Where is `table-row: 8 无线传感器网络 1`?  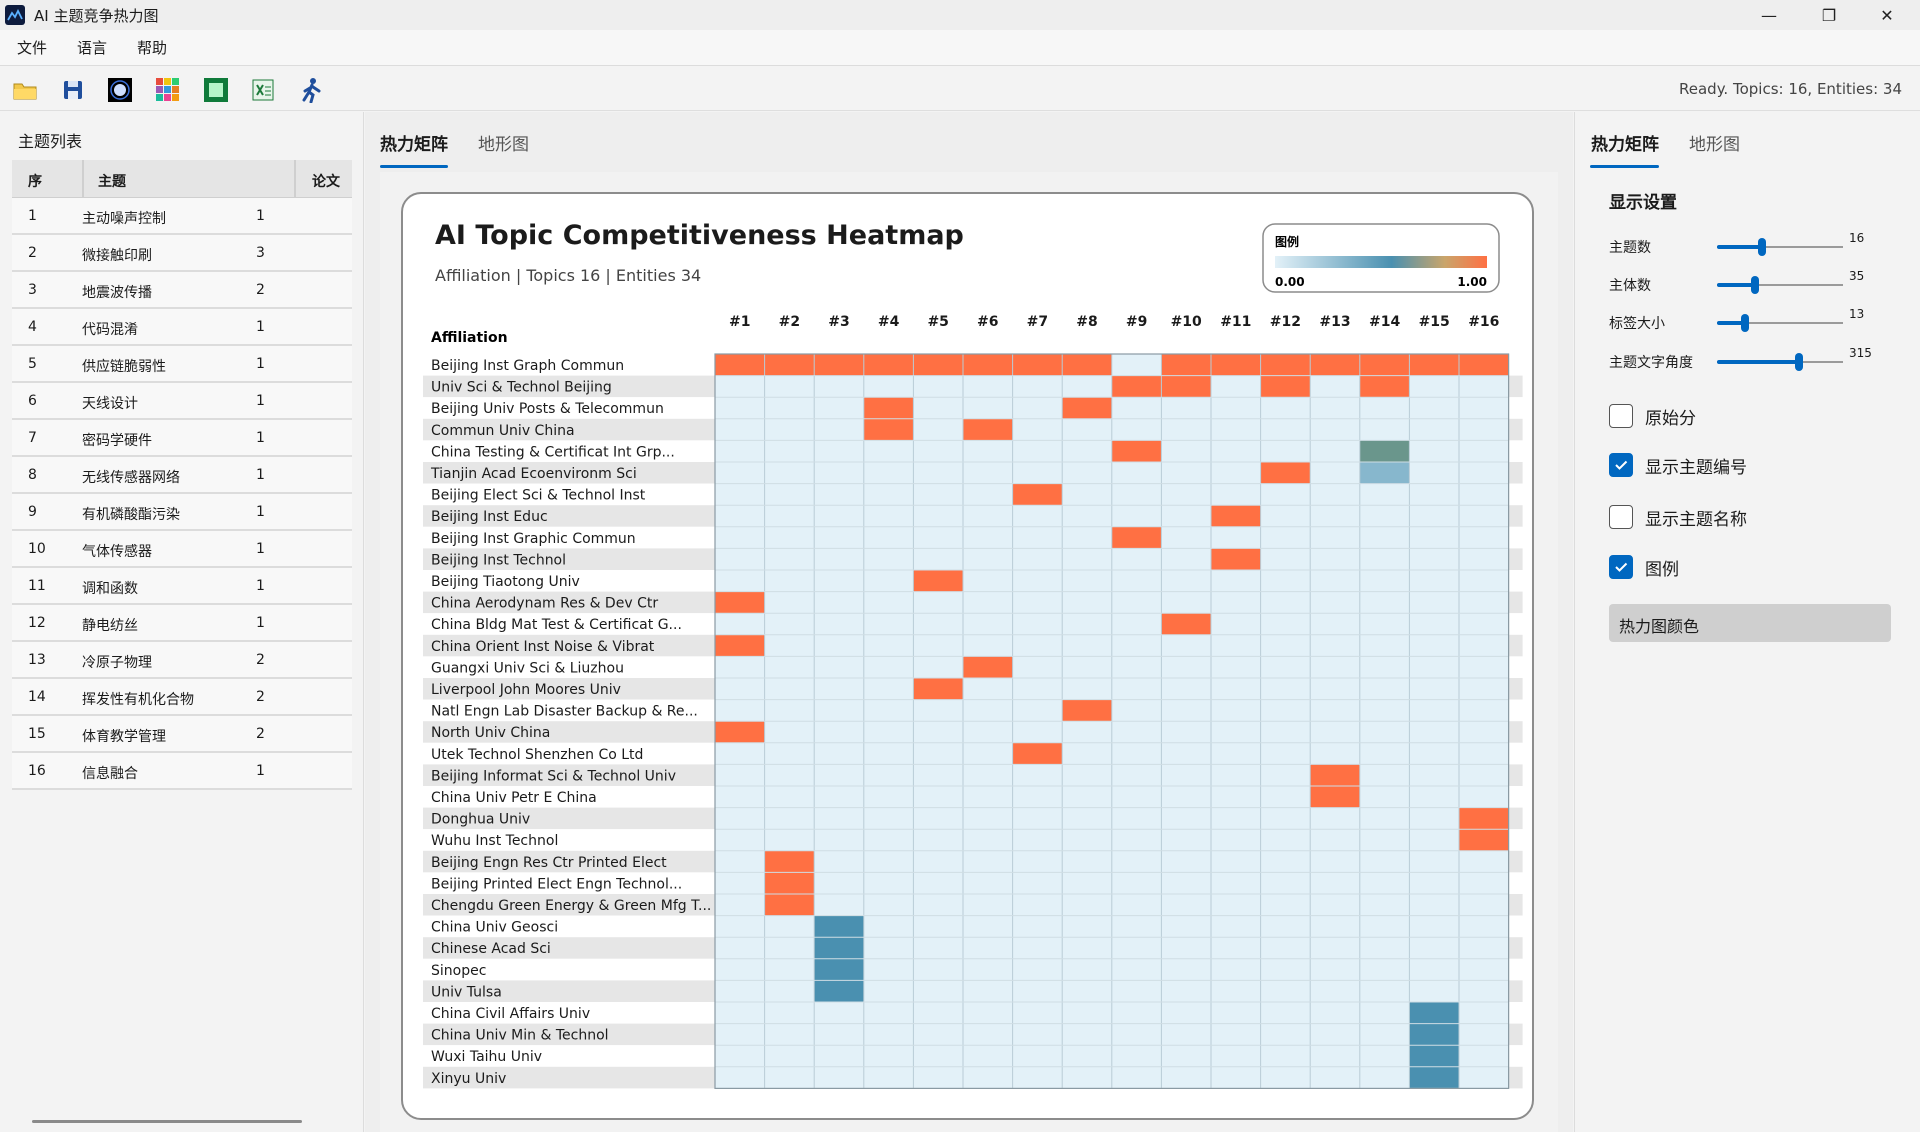
table-row: 8 无线传感器网络 1 is located at coordinates (182, 475).